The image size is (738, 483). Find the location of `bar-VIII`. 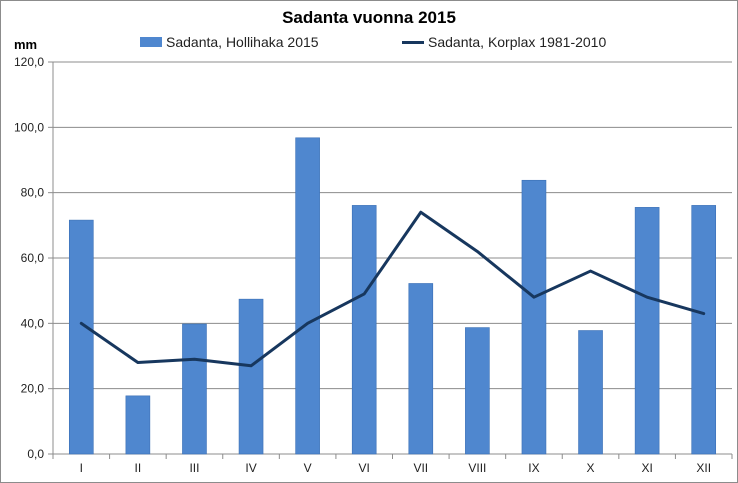

bar-VIII is located at coordinates (477, 391).